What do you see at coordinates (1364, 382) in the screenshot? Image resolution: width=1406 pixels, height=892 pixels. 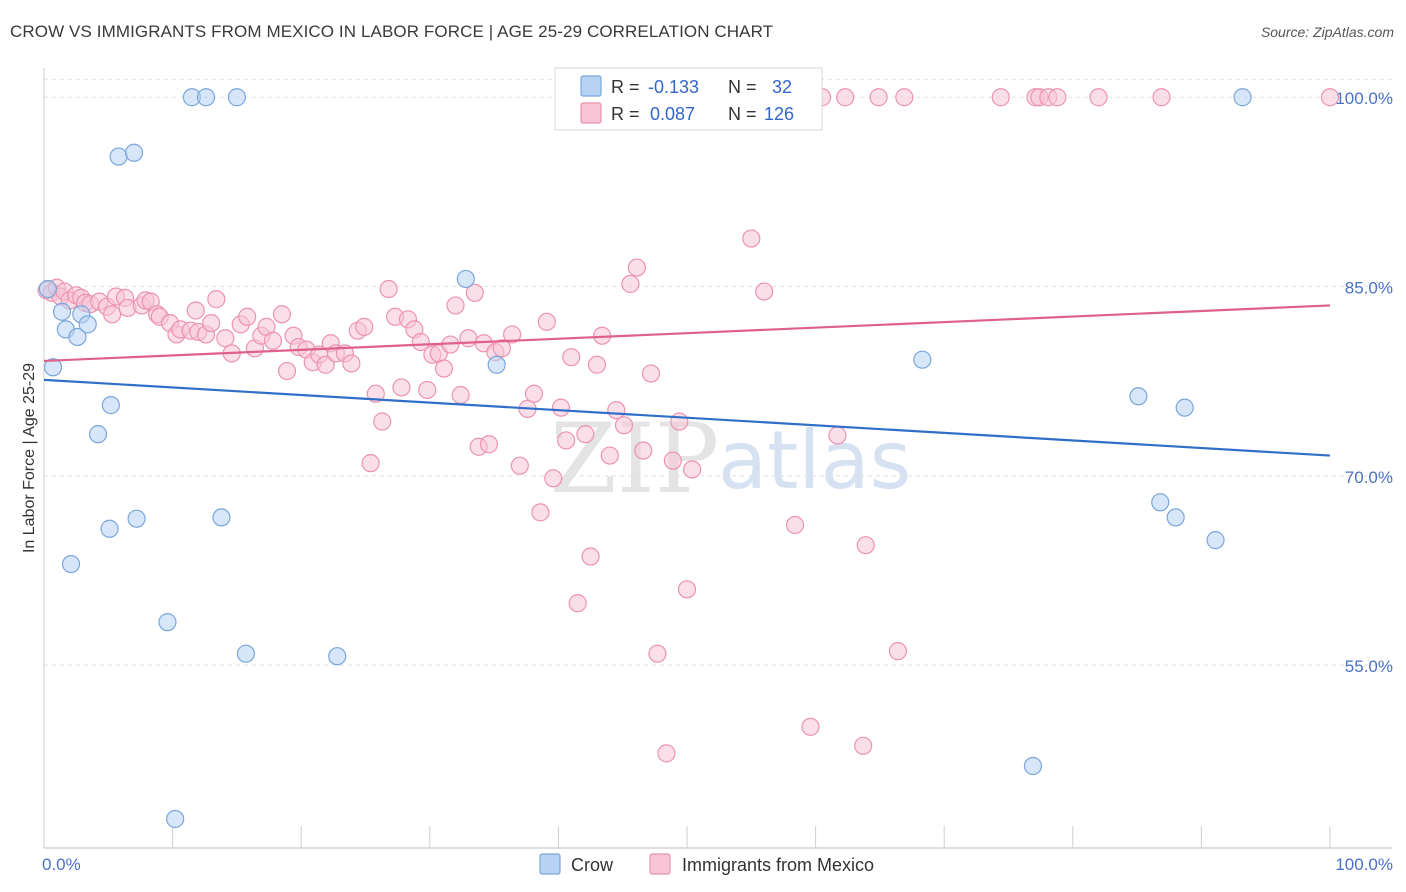 I see `y-tick-labels: 100.0% 85.0% 70.0% 55.0%` at bounding box center [1364, 382].